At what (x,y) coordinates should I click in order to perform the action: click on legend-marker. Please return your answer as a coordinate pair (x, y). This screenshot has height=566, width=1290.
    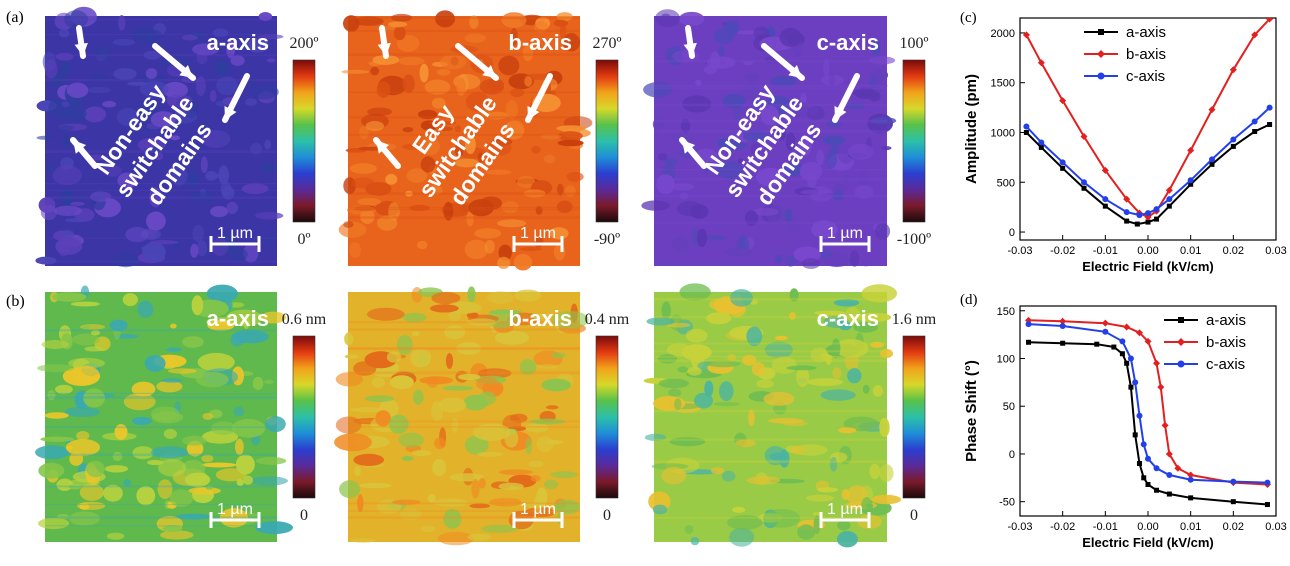
    Looking at the image, I should click on (1101, 76).